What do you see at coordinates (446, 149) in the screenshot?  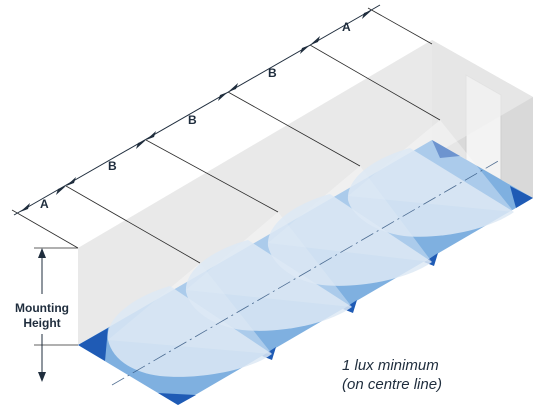 I see `floor-corner-back` at bounding box center [446, 149].